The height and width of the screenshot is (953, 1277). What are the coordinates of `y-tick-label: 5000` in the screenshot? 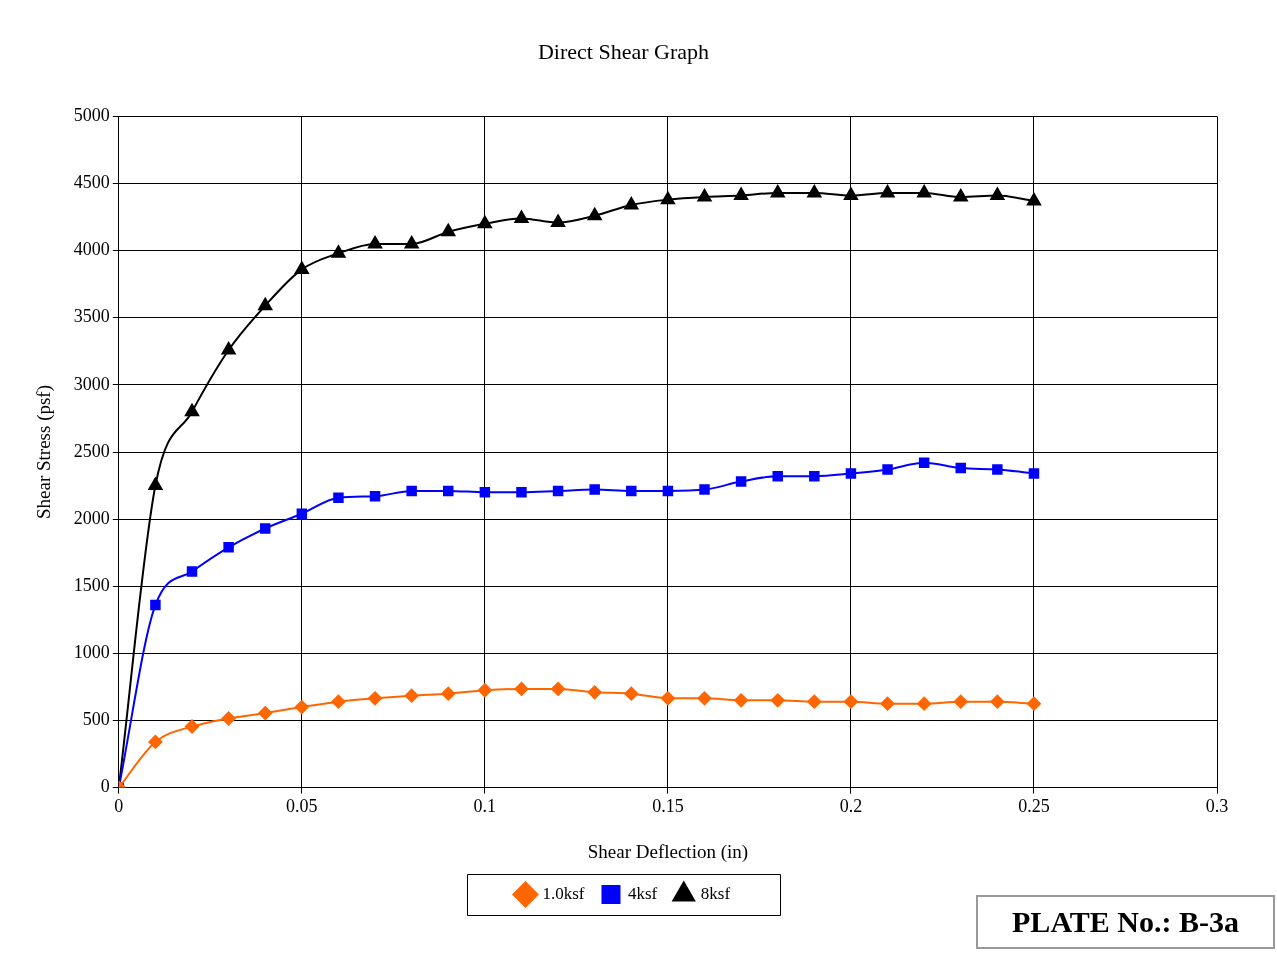 It's located at (91, 115).